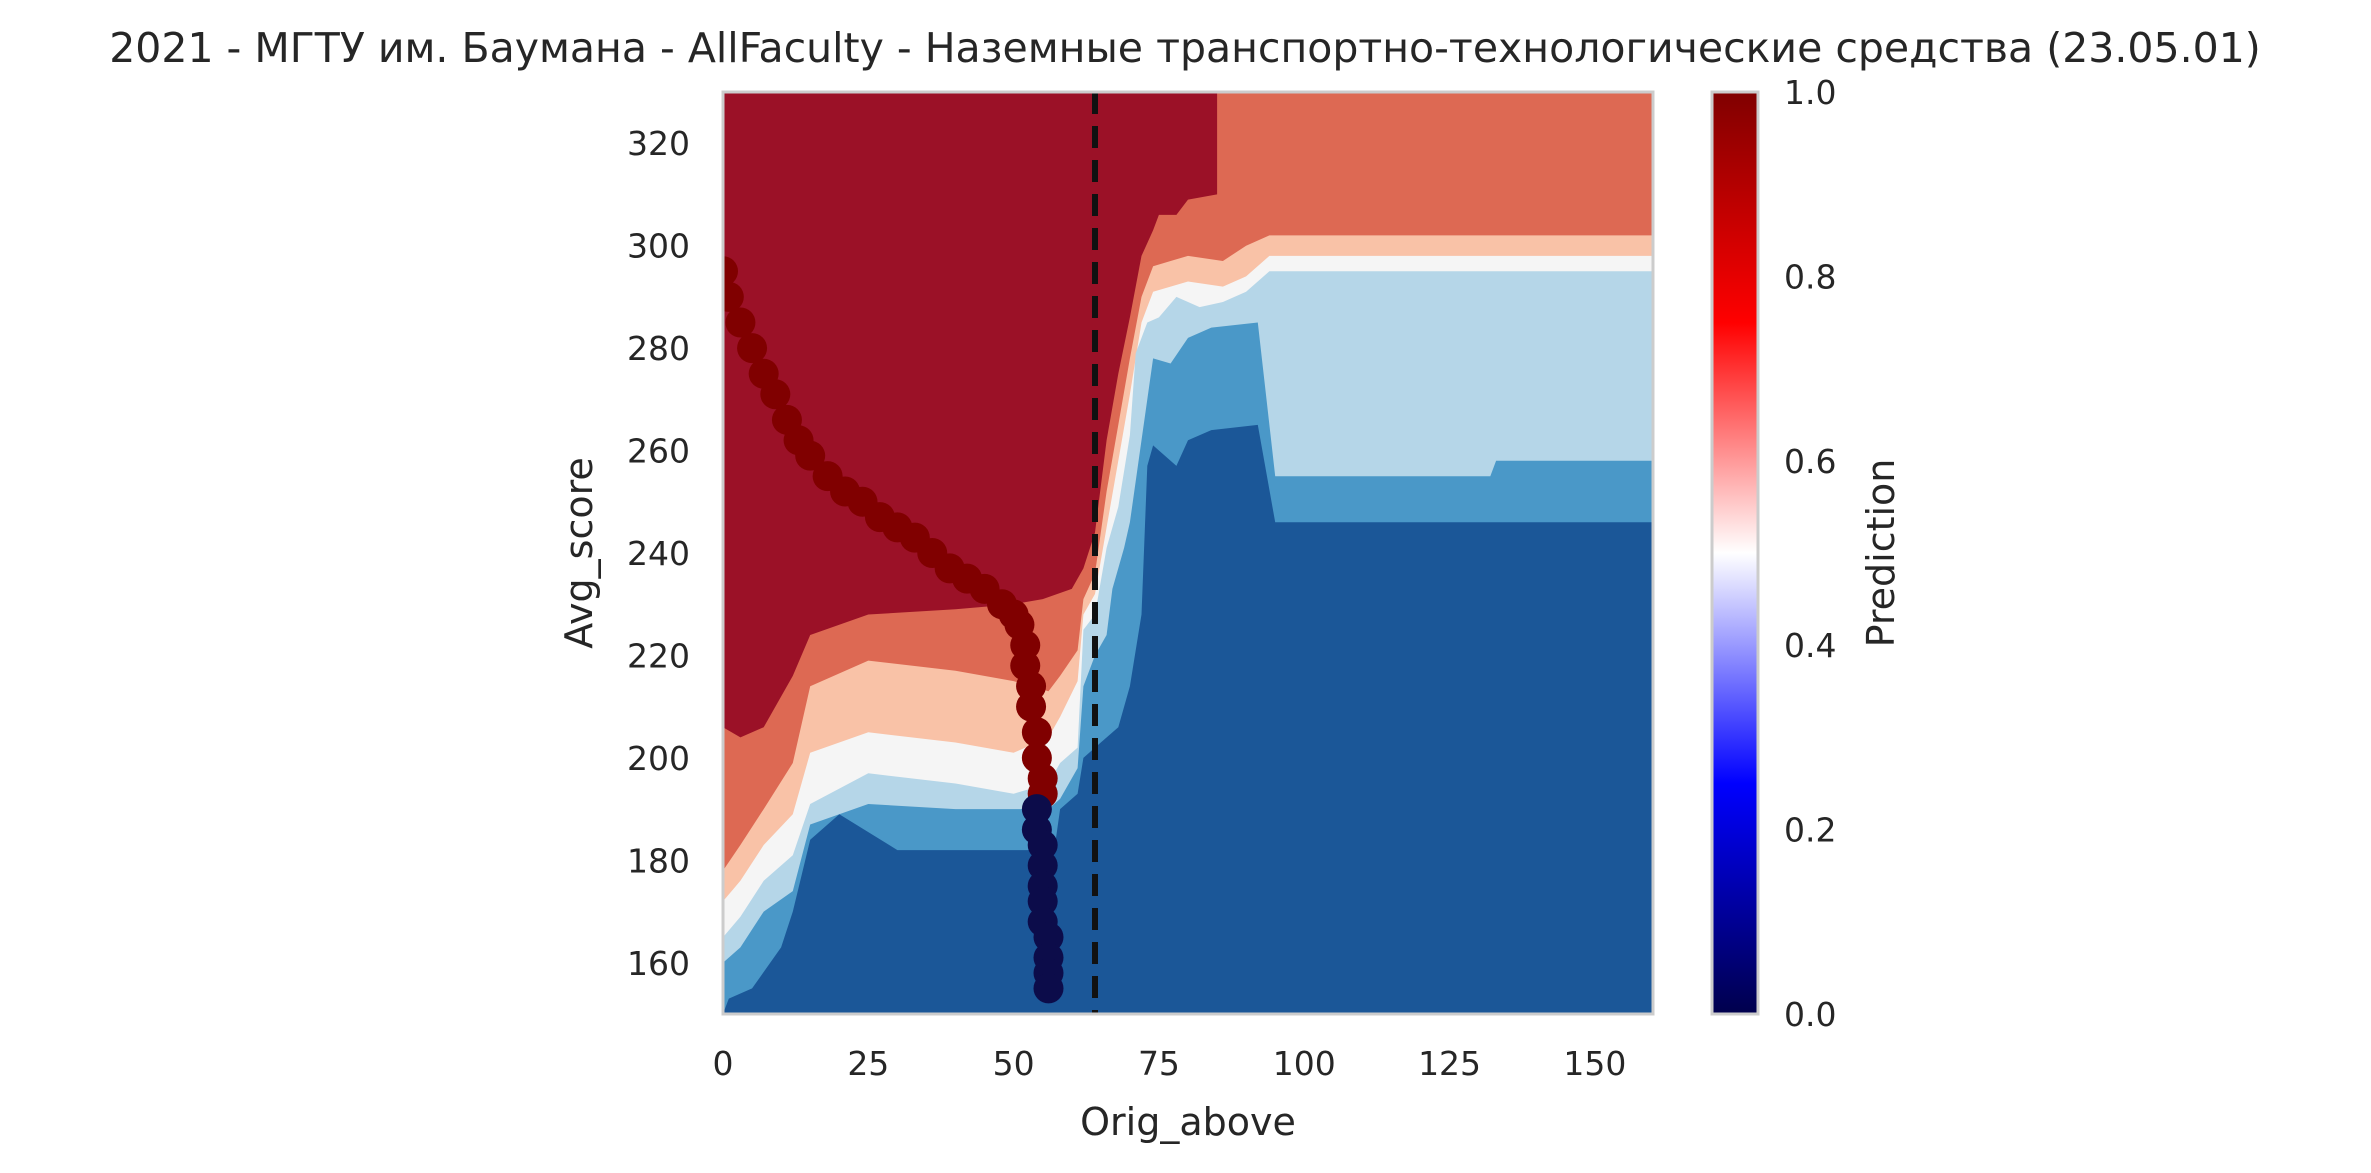 This screenshot has height=1173, width=2371. I want to click on colorbar-label: Prediction, so click(1881, 553).